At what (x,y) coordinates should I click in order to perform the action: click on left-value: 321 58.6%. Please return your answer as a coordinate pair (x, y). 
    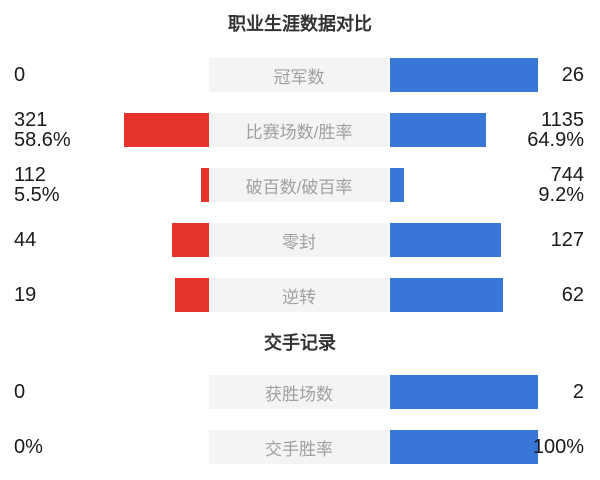
    Looking at the image, I should click on (42, 130).